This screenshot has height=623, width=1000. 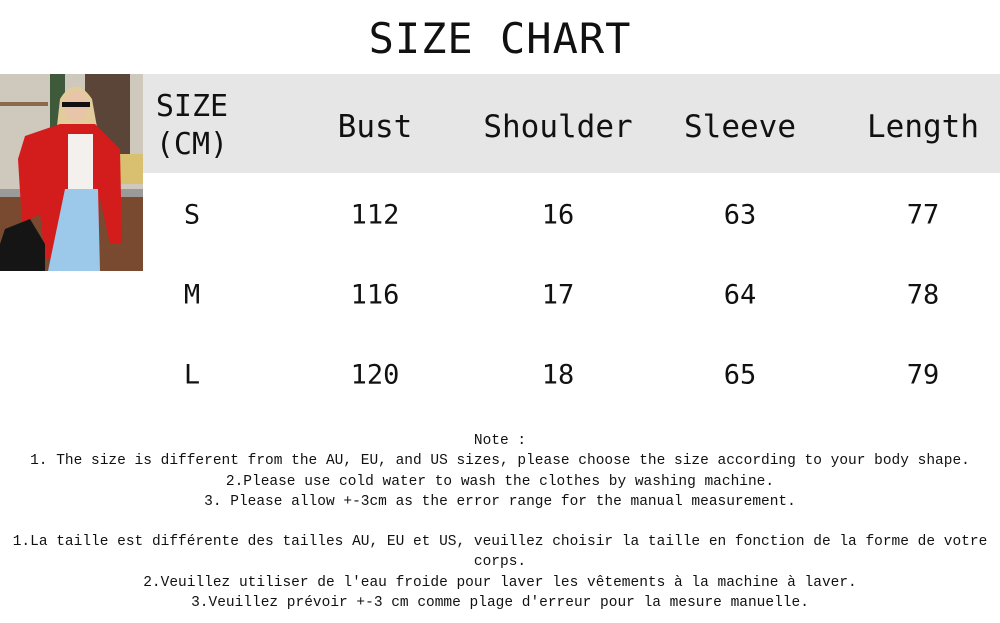 What do you see at coordinates (500, 562) in the screenshot?
I see `note-fr-1-cont: corps.` at bounding box center [500, 562].